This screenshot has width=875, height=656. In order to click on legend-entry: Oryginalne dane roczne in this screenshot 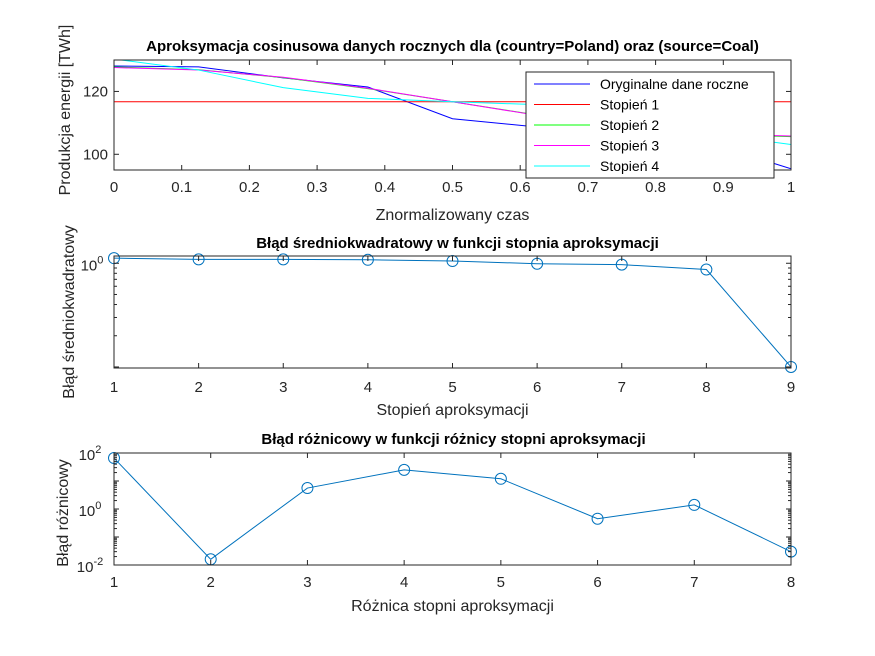, I will do `click(674, 84)`.